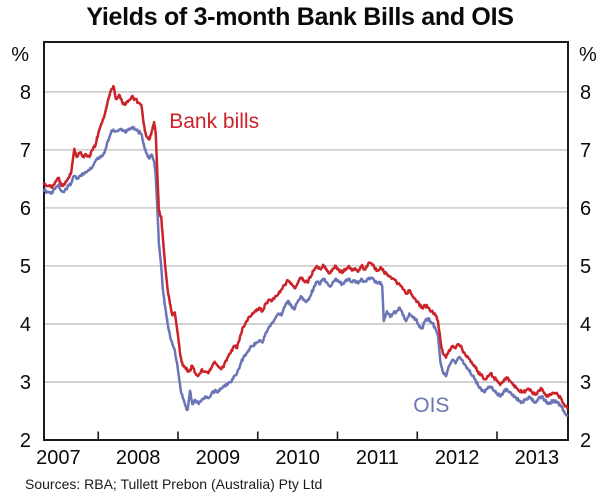  I want to click on y-axis-unit-right: %, so click(588, 55).